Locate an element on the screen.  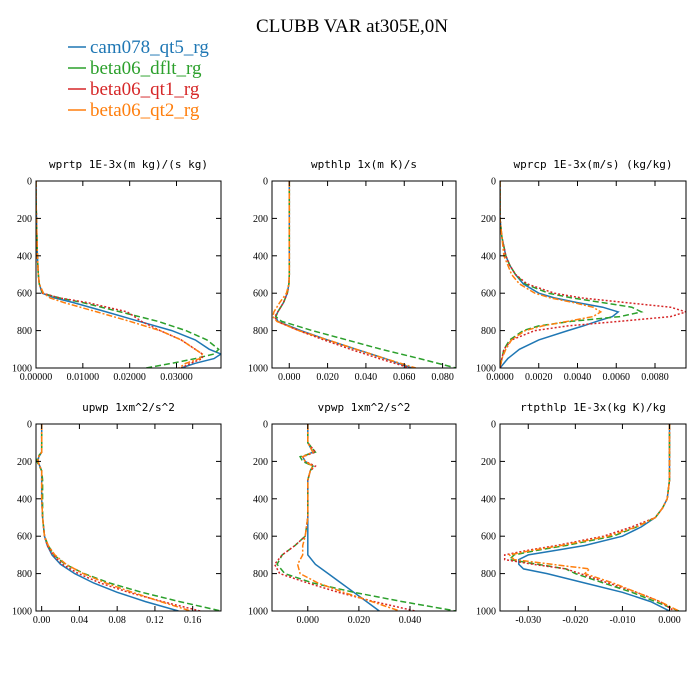
x-tick-label: 0.16 is located at coordinates (193, 620).